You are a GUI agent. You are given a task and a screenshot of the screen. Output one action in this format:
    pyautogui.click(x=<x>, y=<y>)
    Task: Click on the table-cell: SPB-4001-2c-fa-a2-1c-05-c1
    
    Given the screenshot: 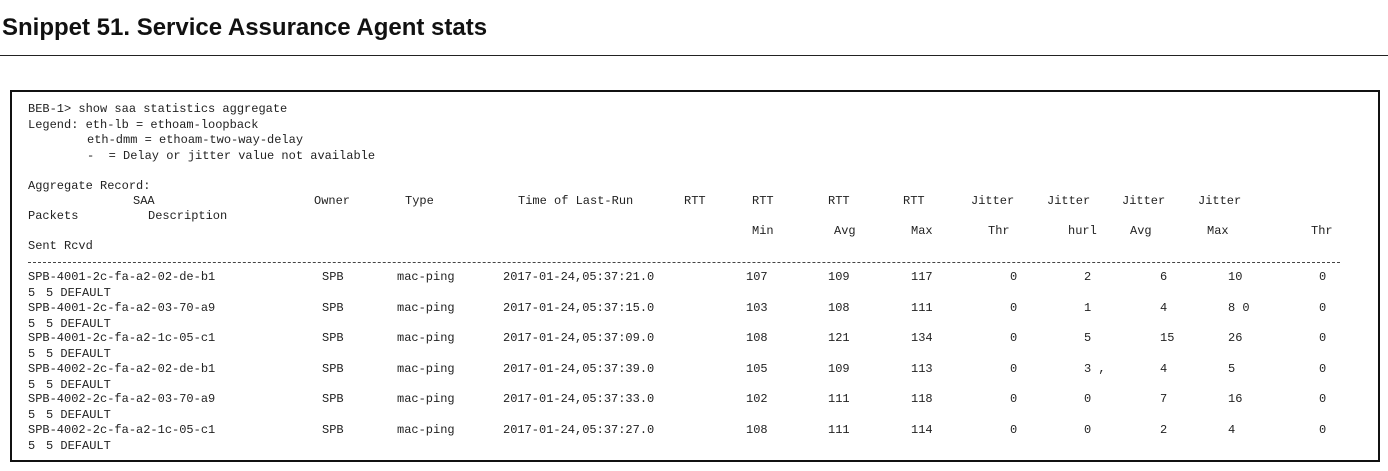 What is the action you would take?
    pyautogui.click(x=122, y=338)
    